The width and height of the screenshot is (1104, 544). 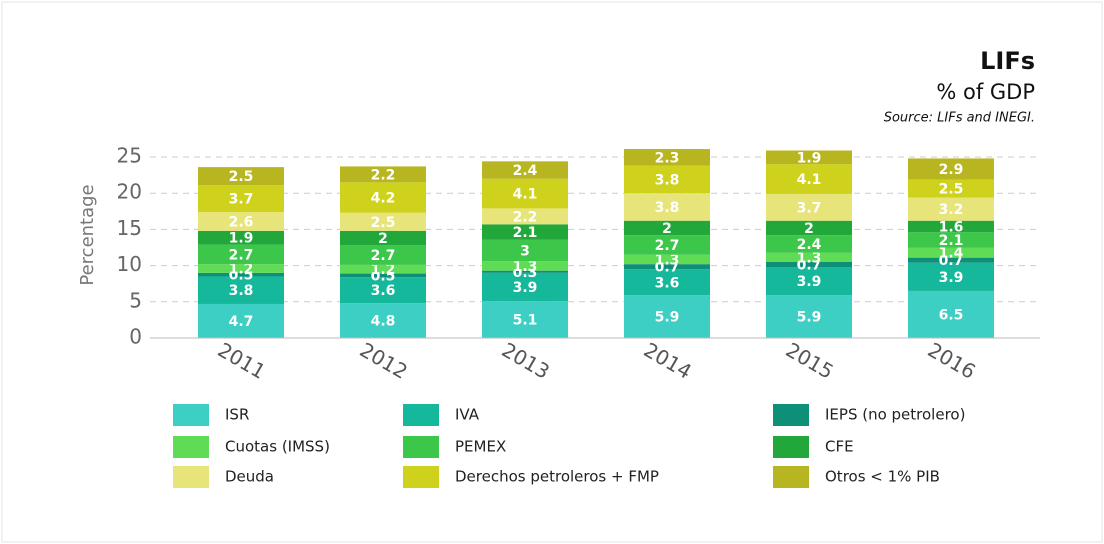 What do you see at coordinates (985, 92) in the screenshot?
I see `chart-subtitle: % of GDP` at bounding box center [985, 92].